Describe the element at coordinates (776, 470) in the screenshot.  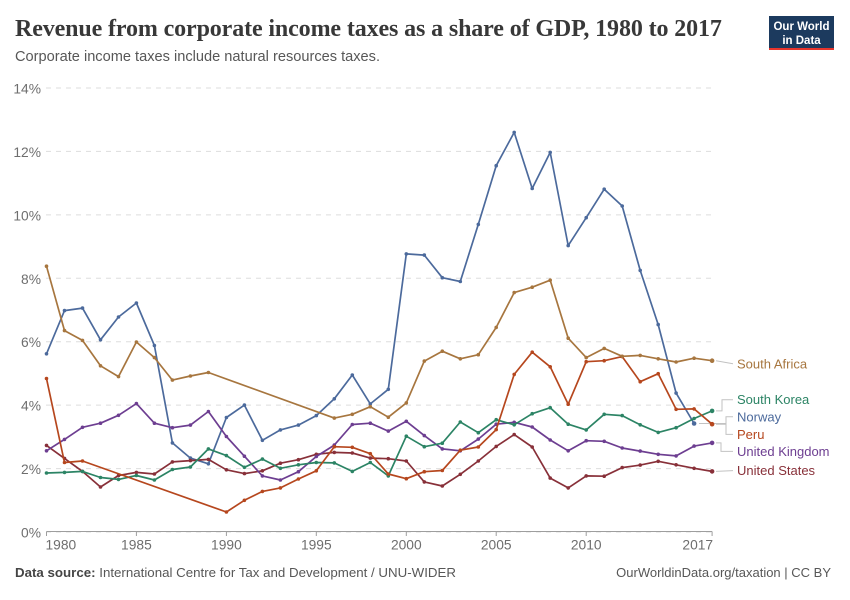
I see `svg-text: United States` at that location.